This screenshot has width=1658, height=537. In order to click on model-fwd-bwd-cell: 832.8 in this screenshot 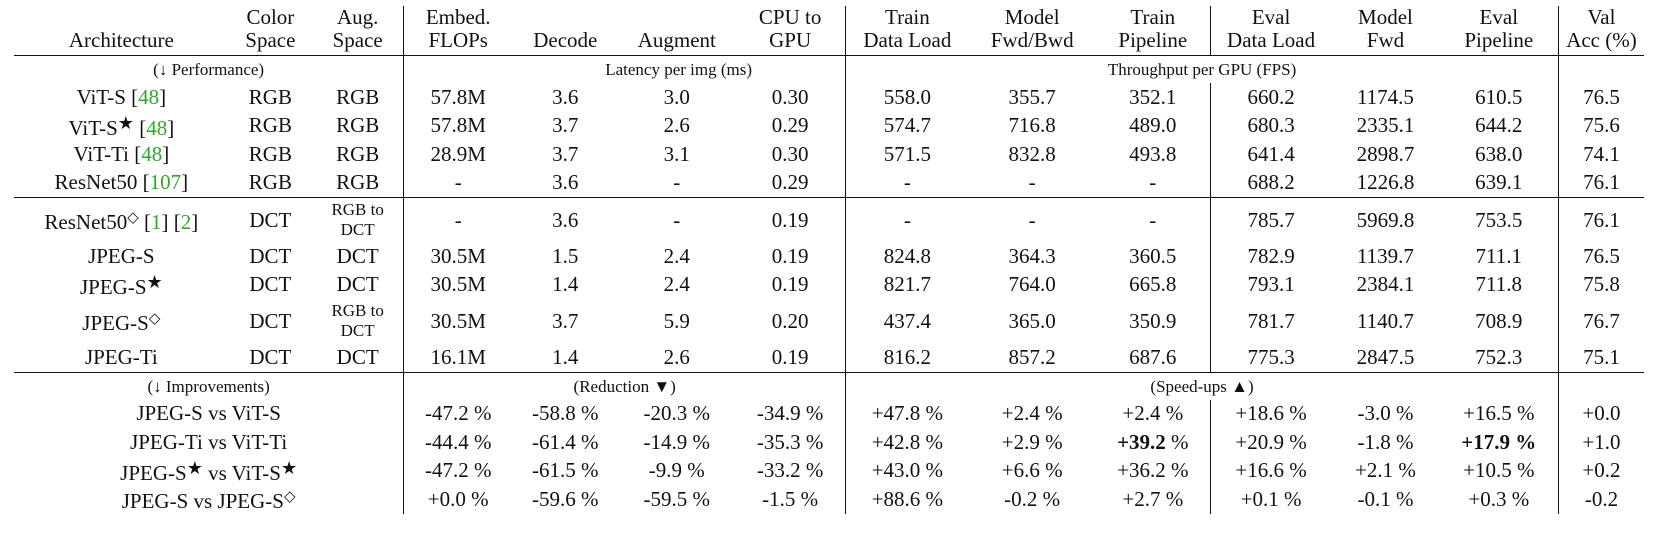, I will do `click(1032, 153)`.